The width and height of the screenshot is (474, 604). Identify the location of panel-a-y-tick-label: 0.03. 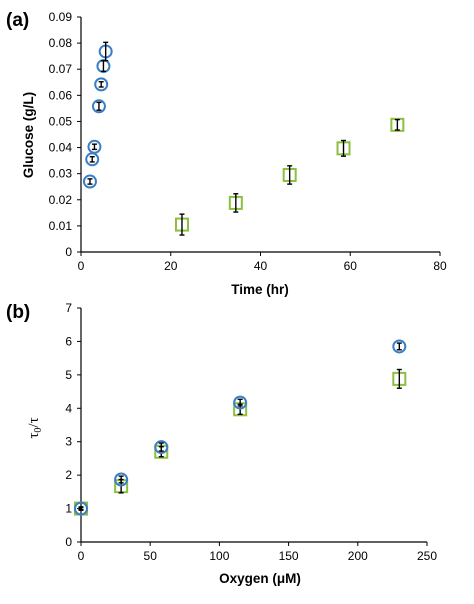
(61, 174).